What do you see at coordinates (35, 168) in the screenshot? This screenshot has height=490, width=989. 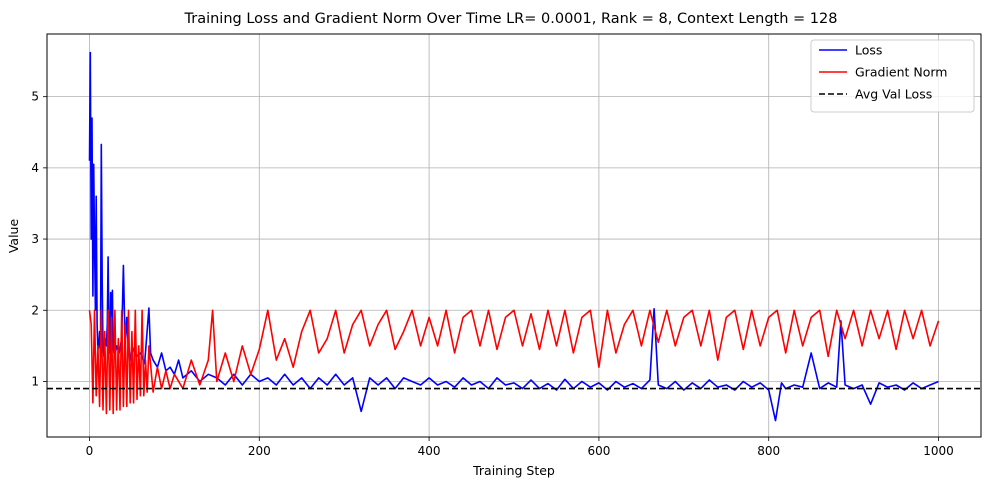 I see `y-tick-label: 4` at bounding box center [35, 168].